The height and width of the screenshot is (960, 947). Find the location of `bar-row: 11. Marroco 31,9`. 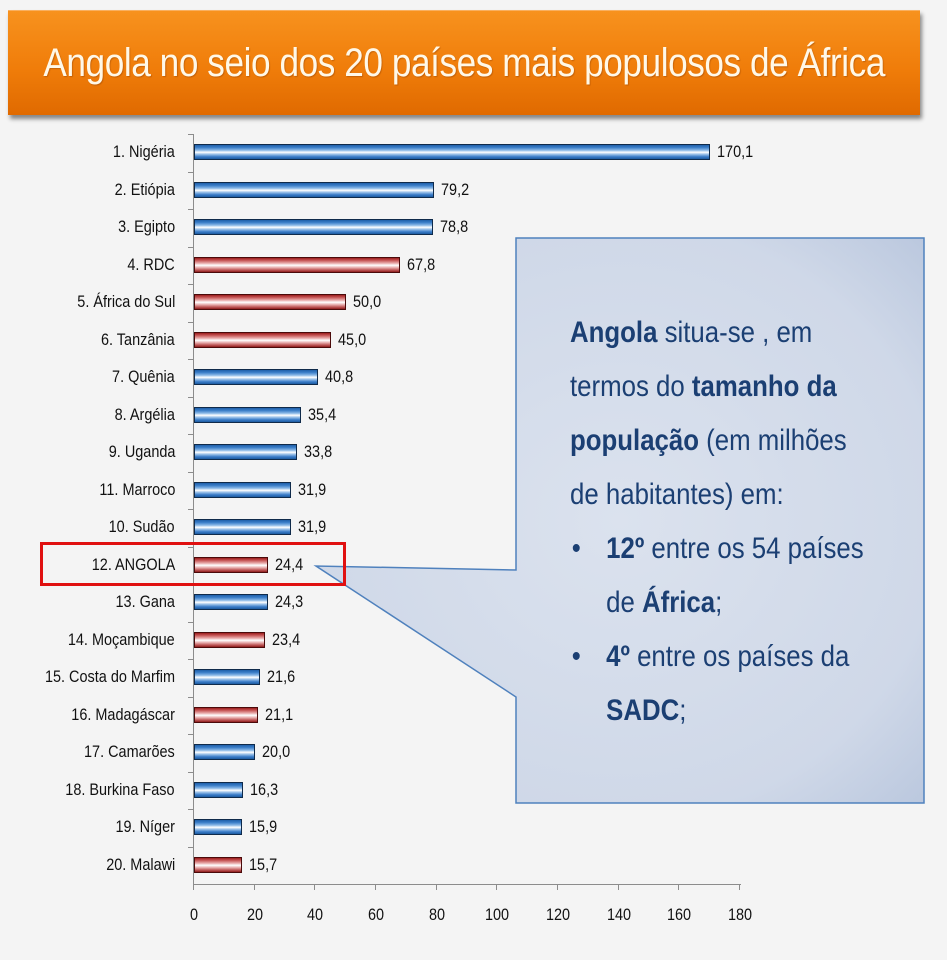

bar-row: 11. Marroco 31,9 is located at coordinates (473, 490).